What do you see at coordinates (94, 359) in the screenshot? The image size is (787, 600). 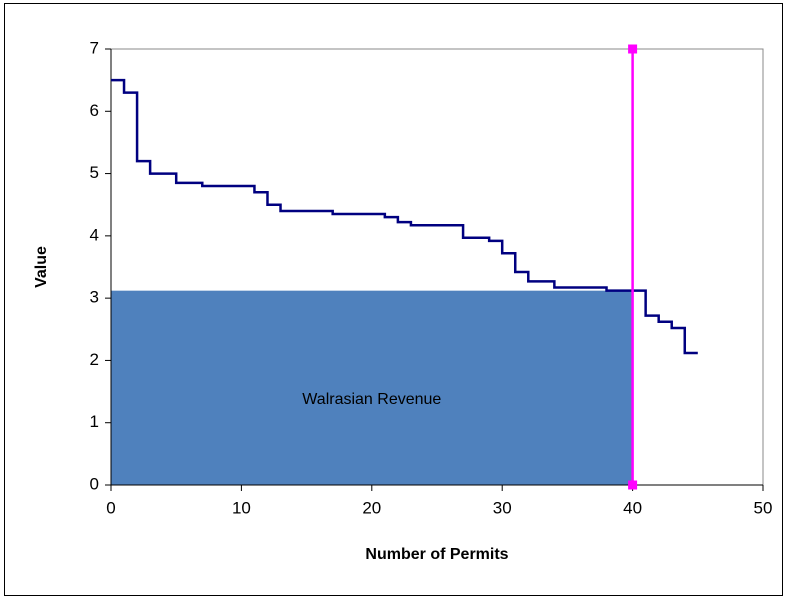 I see `y-tick-label: 2` at bounding box center [94, 359].